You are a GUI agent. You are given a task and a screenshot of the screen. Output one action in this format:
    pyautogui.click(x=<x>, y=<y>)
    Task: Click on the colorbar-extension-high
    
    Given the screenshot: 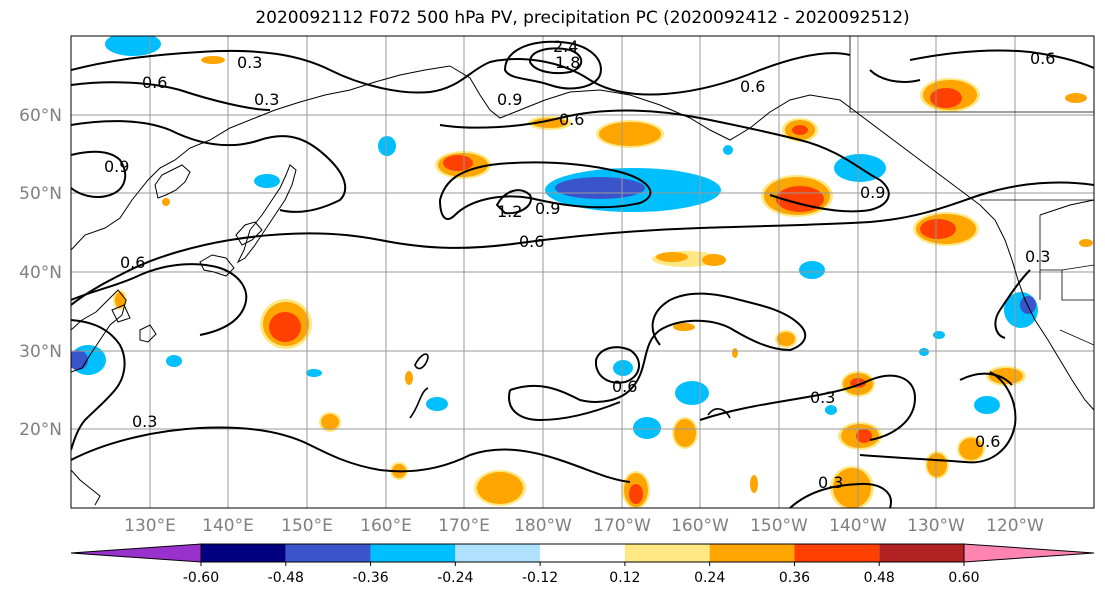 What is the action you would take?
    pyautogui.click(x=1029, y=553)
    